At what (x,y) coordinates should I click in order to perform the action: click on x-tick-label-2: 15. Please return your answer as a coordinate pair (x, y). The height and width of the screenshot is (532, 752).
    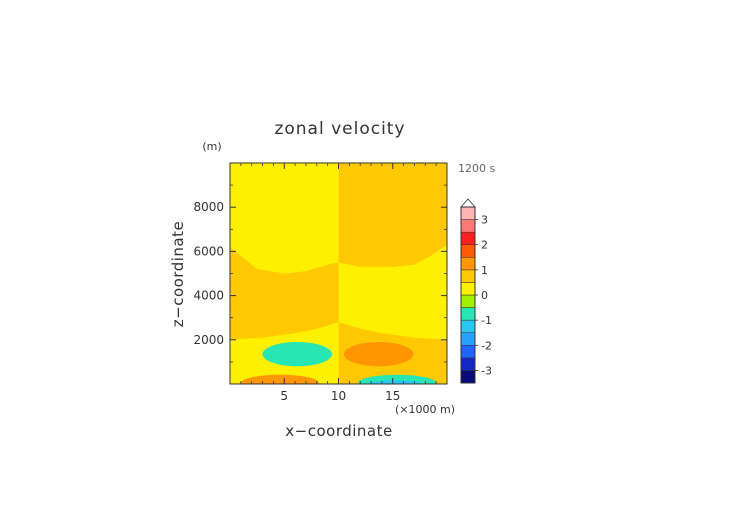
    Looking at the image, I should click on (392, 396).